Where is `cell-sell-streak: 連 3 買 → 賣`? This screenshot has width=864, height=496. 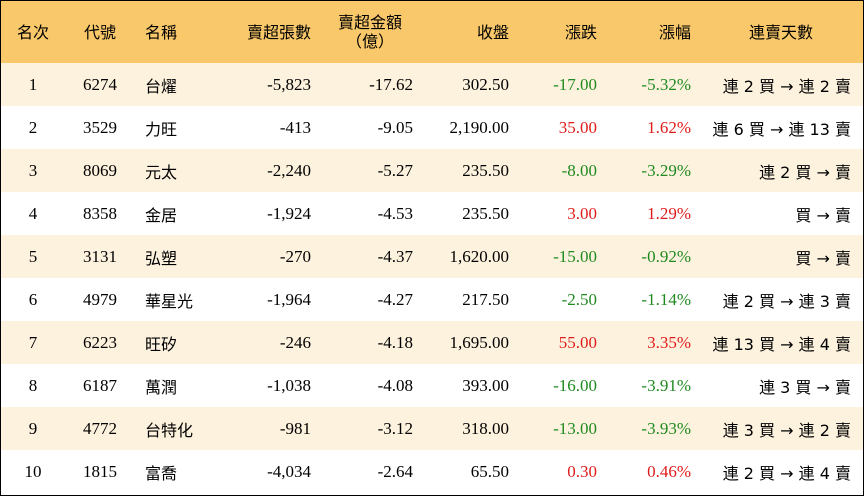 cell-sell-streak: 連 3 買 → 賣 is located at coordinates (805, 387).